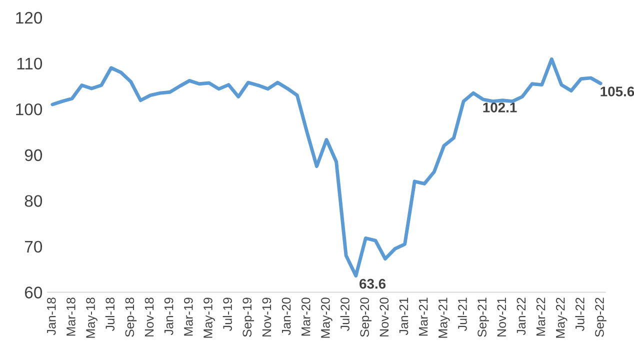 The width and height of the screenshot is (634, 350). I want to click on y-tick-label: 60, so click(33, 292).